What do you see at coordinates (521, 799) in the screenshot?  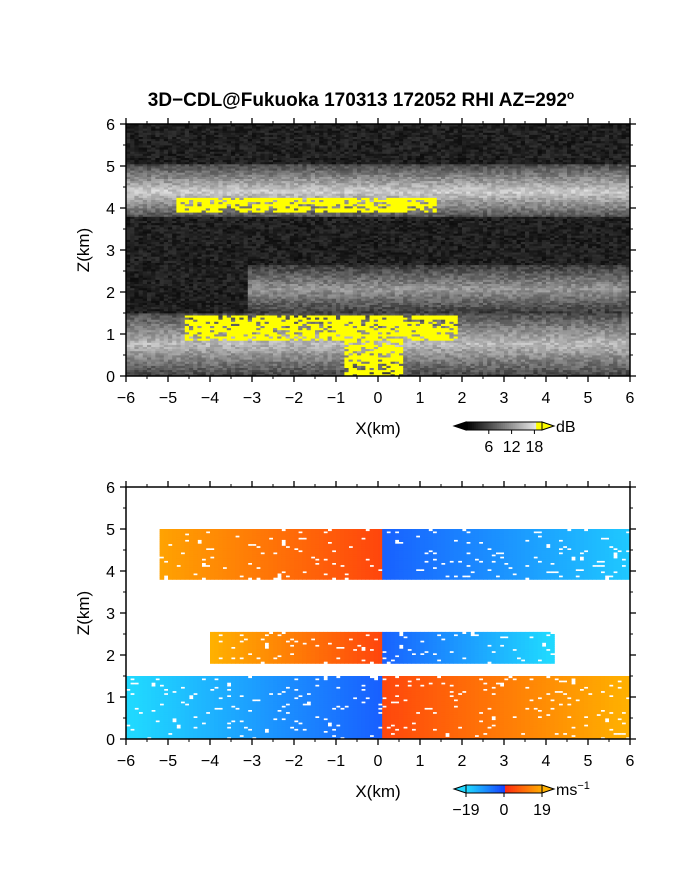 I see `velocity-colorbar: −19 0 19 ms−1` at bounding box center [521, 799].